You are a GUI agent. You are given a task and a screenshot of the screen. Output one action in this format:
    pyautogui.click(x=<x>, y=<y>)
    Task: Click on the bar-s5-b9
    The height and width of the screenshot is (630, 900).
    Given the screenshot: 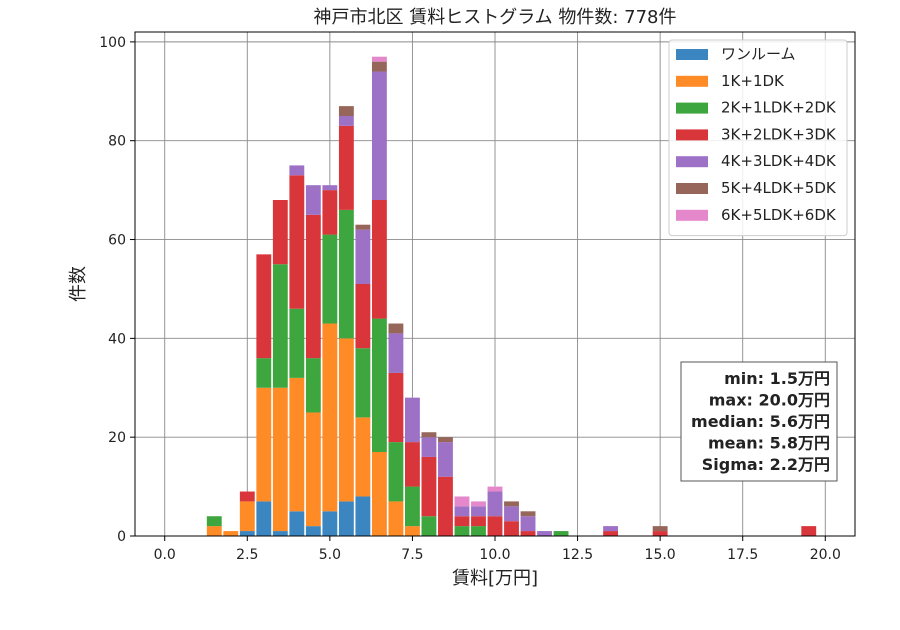 What is the action you would take?
    pyautogui.click(x=363, y=227)
    